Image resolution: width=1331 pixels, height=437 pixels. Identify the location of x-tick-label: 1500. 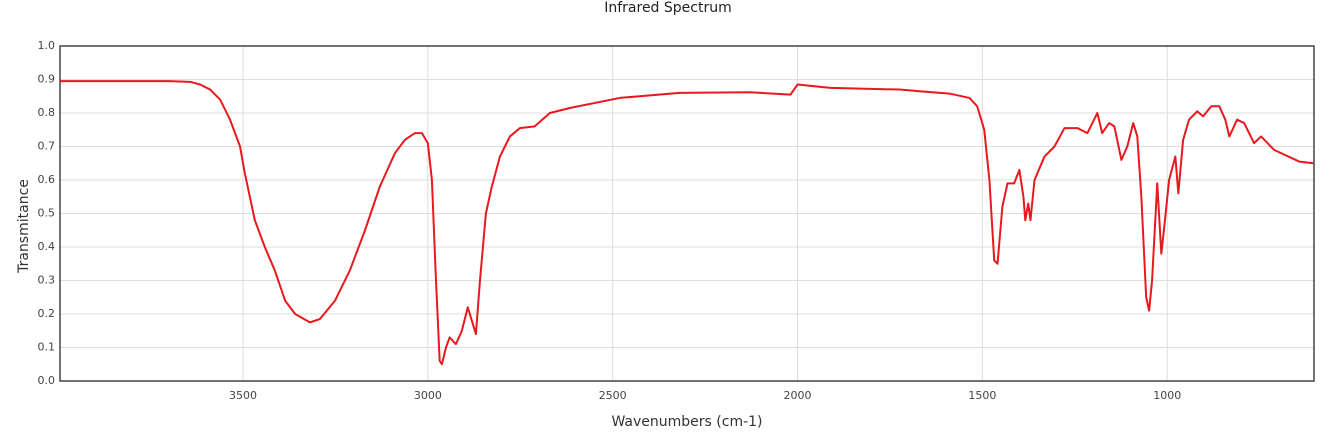
(982, 395).